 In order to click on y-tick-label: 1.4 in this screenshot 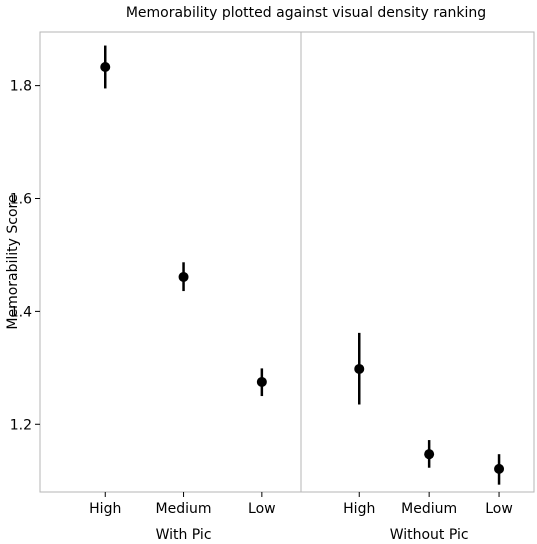, I will do `click(21, 312)`.